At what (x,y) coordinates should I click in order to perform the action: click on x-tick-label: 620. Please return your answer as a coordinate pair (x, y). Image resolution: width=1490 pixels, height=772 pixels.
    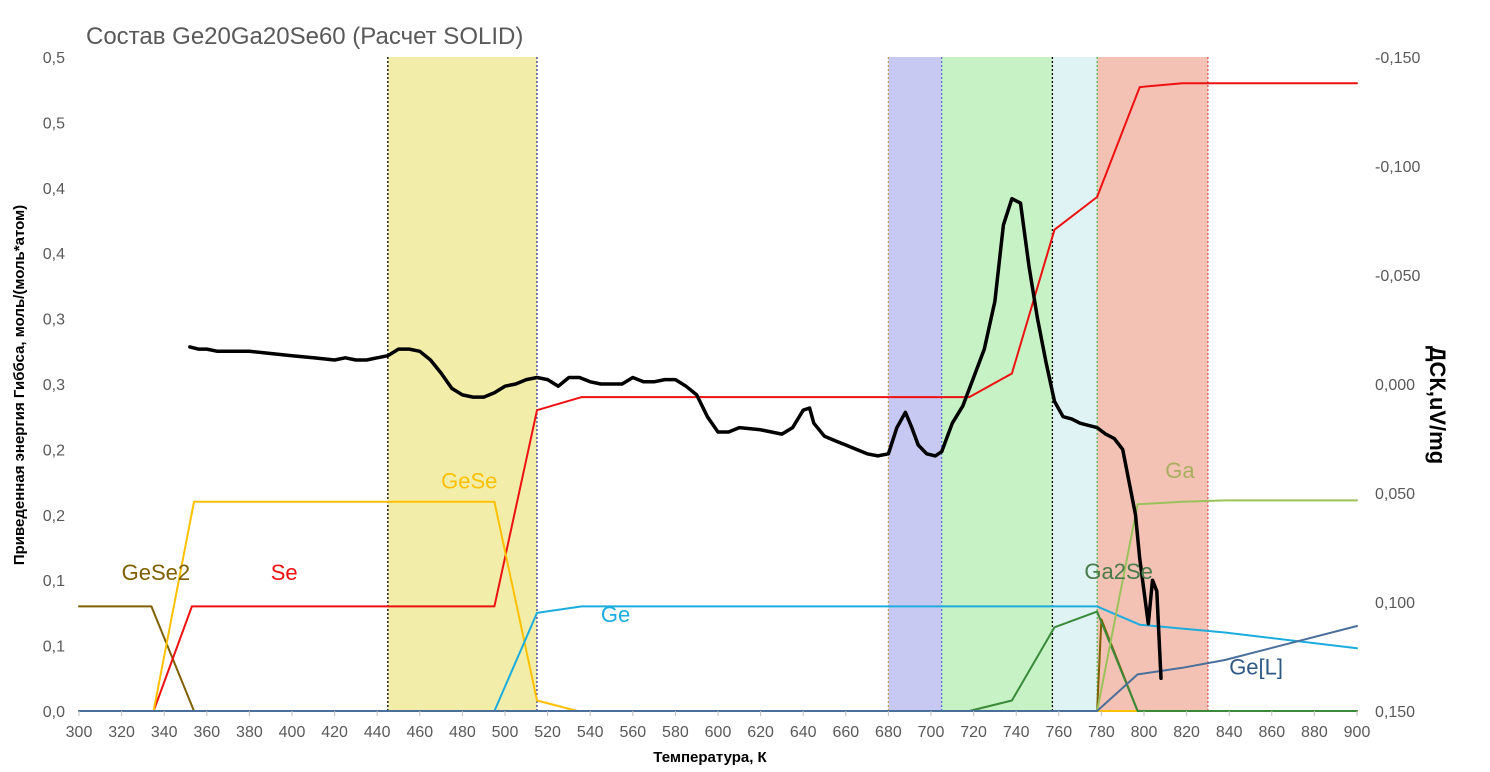
    Looking at the image, I should click on (760, 732).